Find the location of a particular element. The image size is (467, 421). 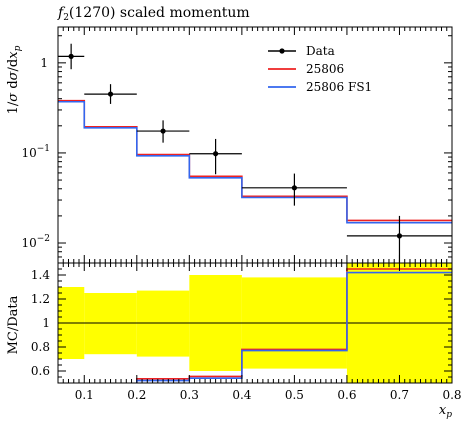

main-y-axis-label: 1/σ dσ/dxp is located at coordinates (14, 79).